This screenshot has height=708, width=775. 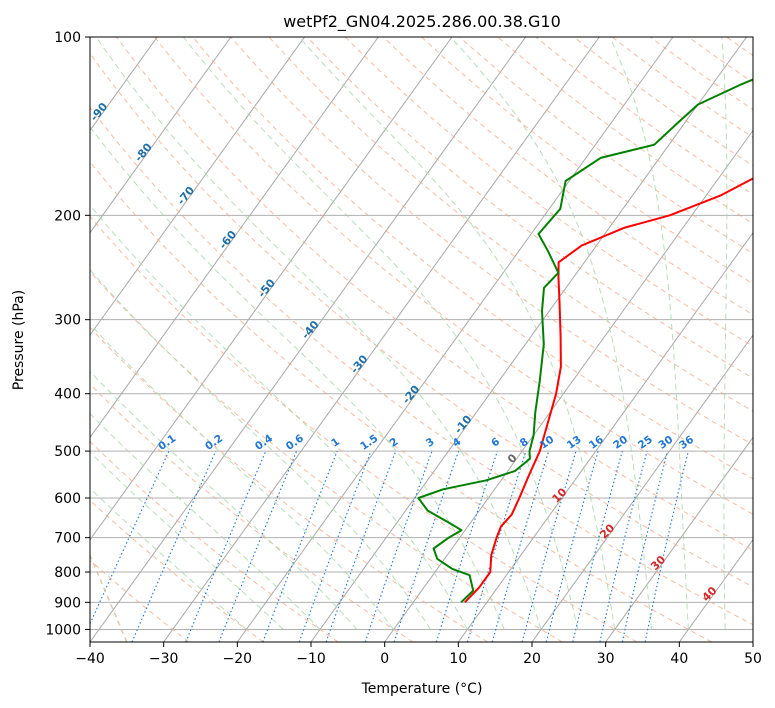 What do you see at coordinates (238, 659) in the screenshot?
I see `x-tick-label: −20` at bounding box center [238, 659].